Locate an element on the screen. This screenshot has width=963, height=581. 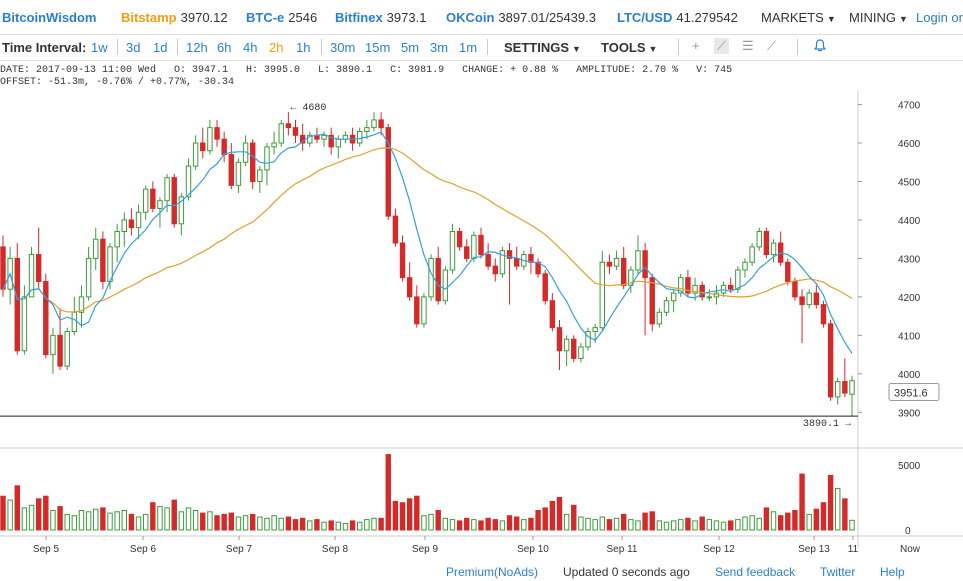
interval-5m: 5m is located at coordinates (410, 47).